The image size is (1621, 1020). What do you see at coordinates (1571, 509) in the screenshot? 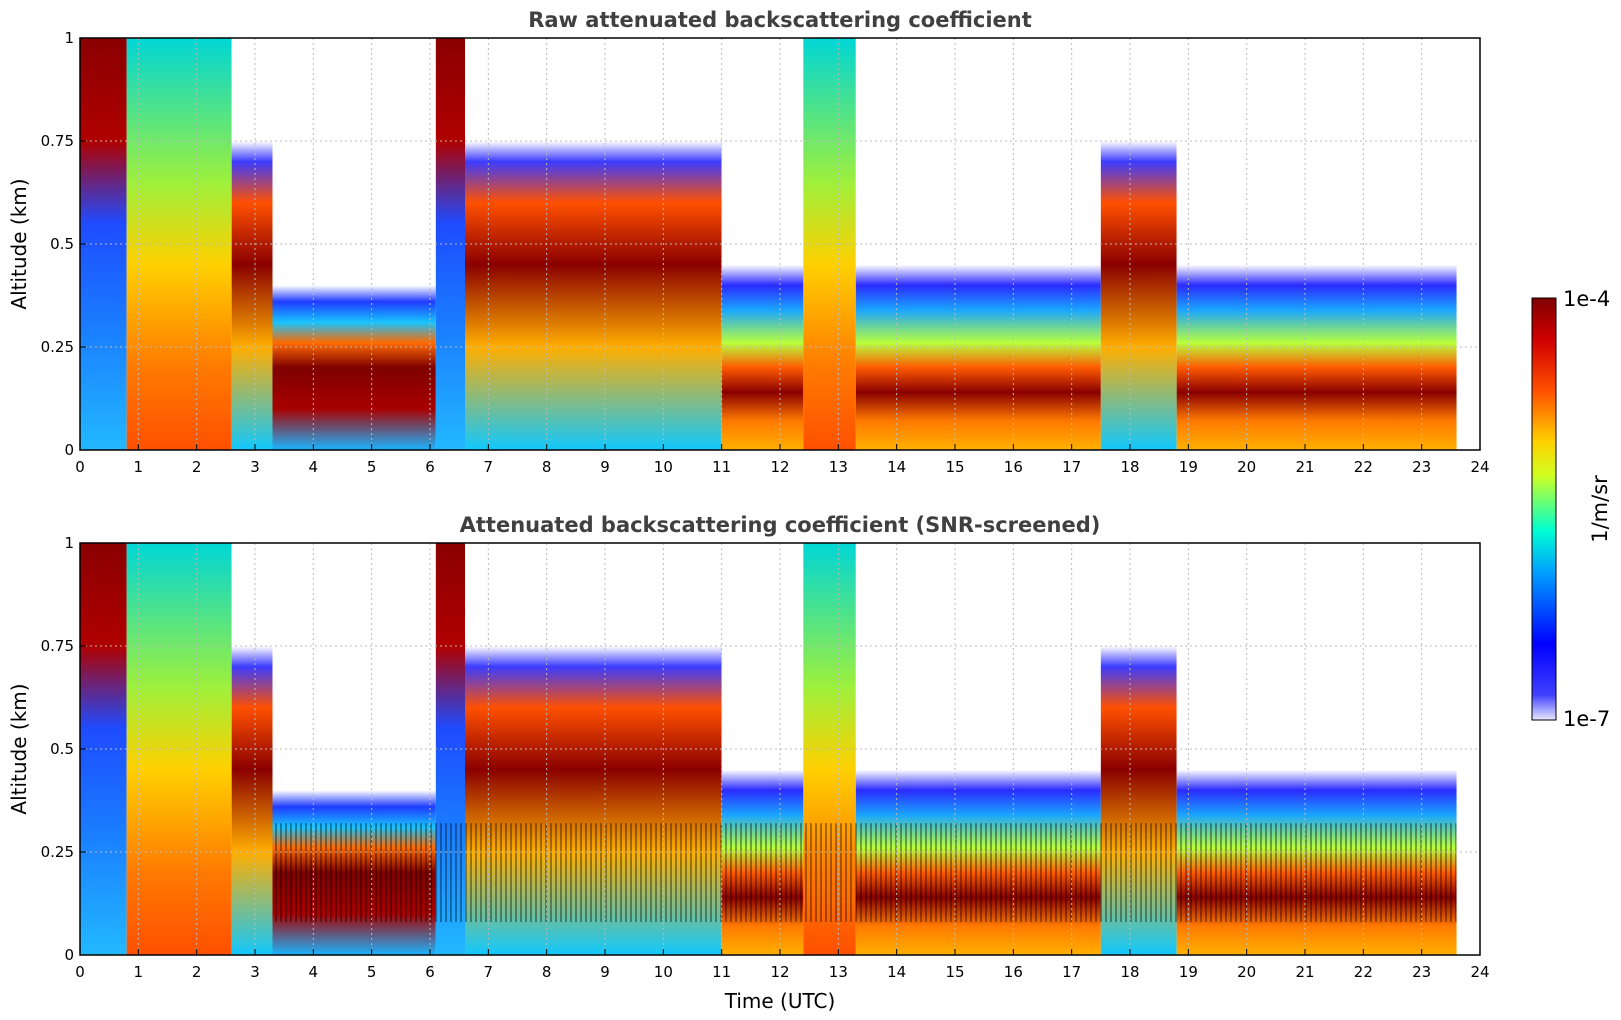
I see `colorbar: 1e-4 1e-7 1/m/sr` at bounding box center [1571, 509].